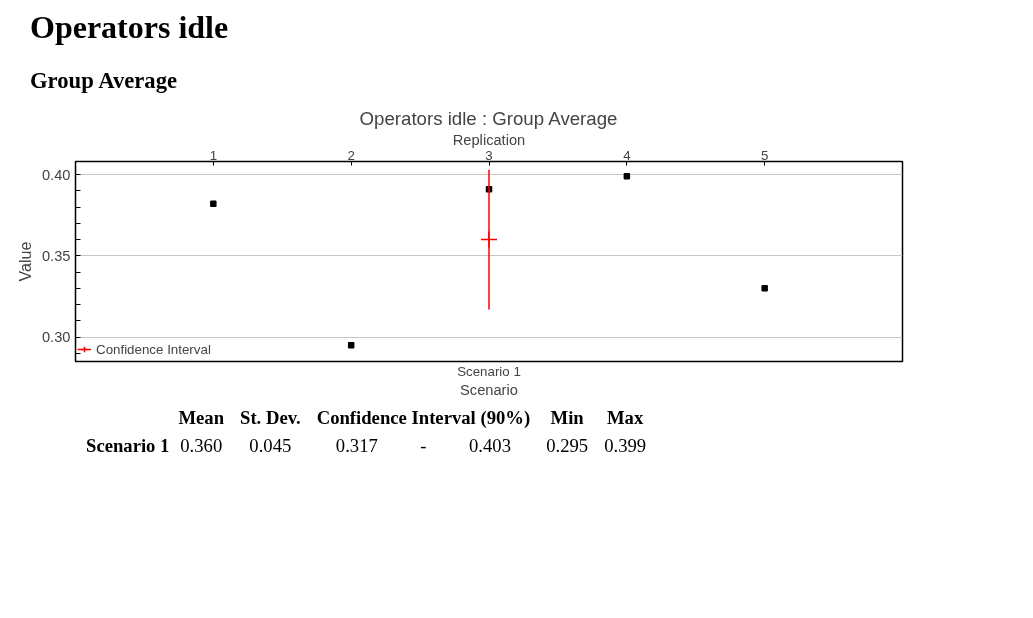  Describe the element at coordinates (270, 418) in the screenshot. I see `text: St. Dev.` at that location.